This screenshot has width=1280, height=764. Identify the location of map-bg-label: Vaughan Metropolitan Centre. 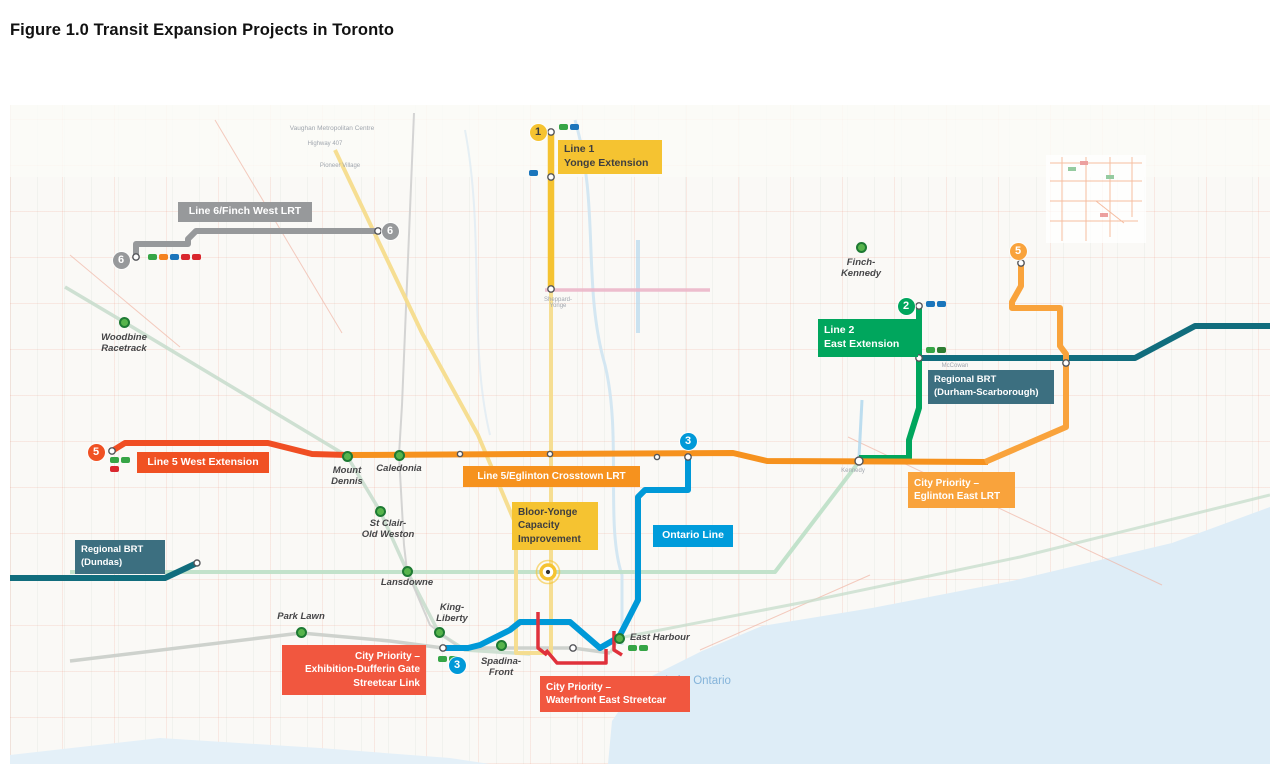
(332, 128).